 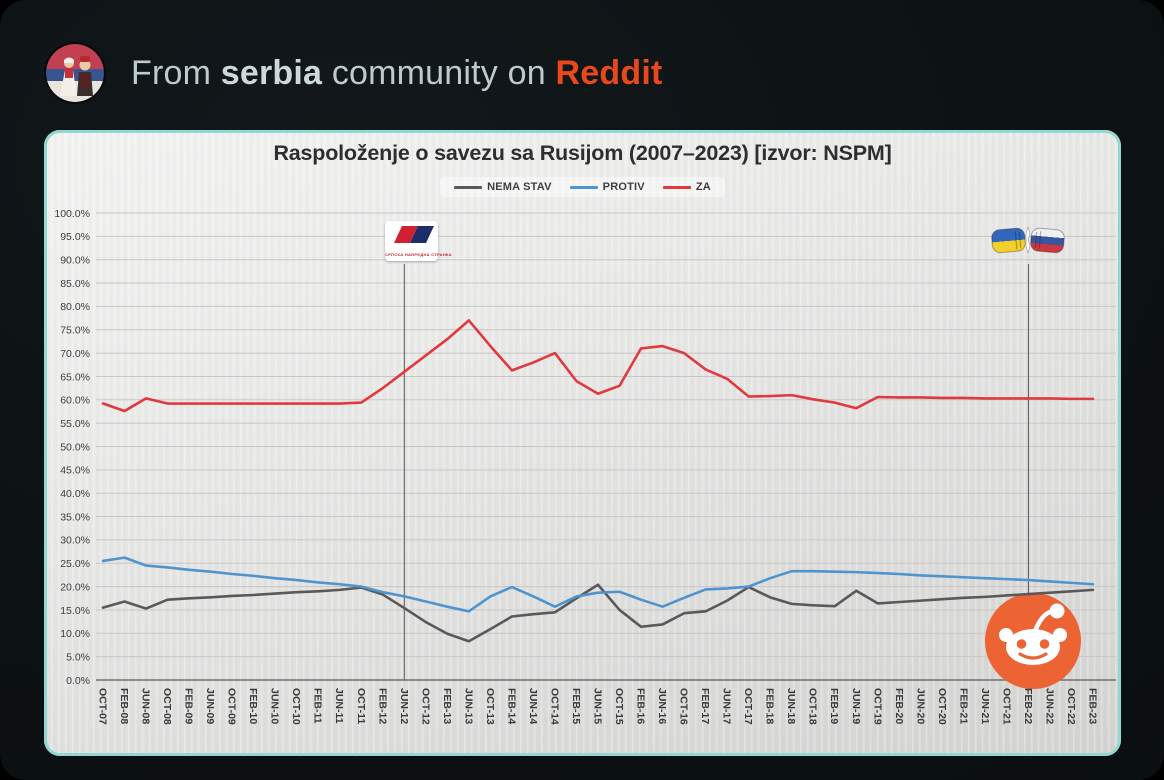 I want to click on sns-party-logo: СРПСКА НАПРЕДНА СТРАНКА, so click(x=418, y=241).